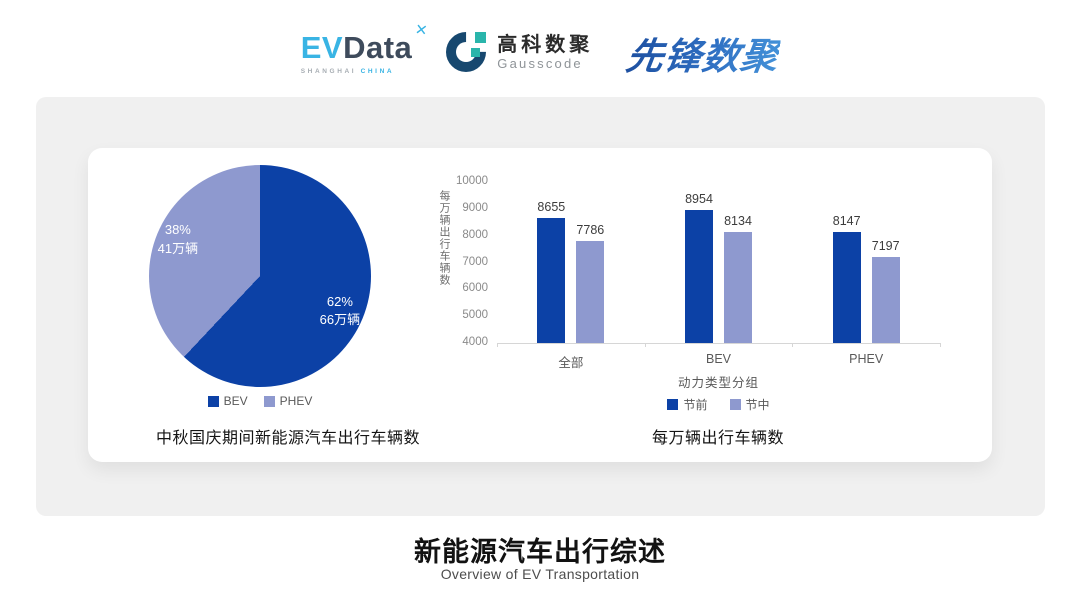  I want to click on bar-节前-全部, so click(551, 280).